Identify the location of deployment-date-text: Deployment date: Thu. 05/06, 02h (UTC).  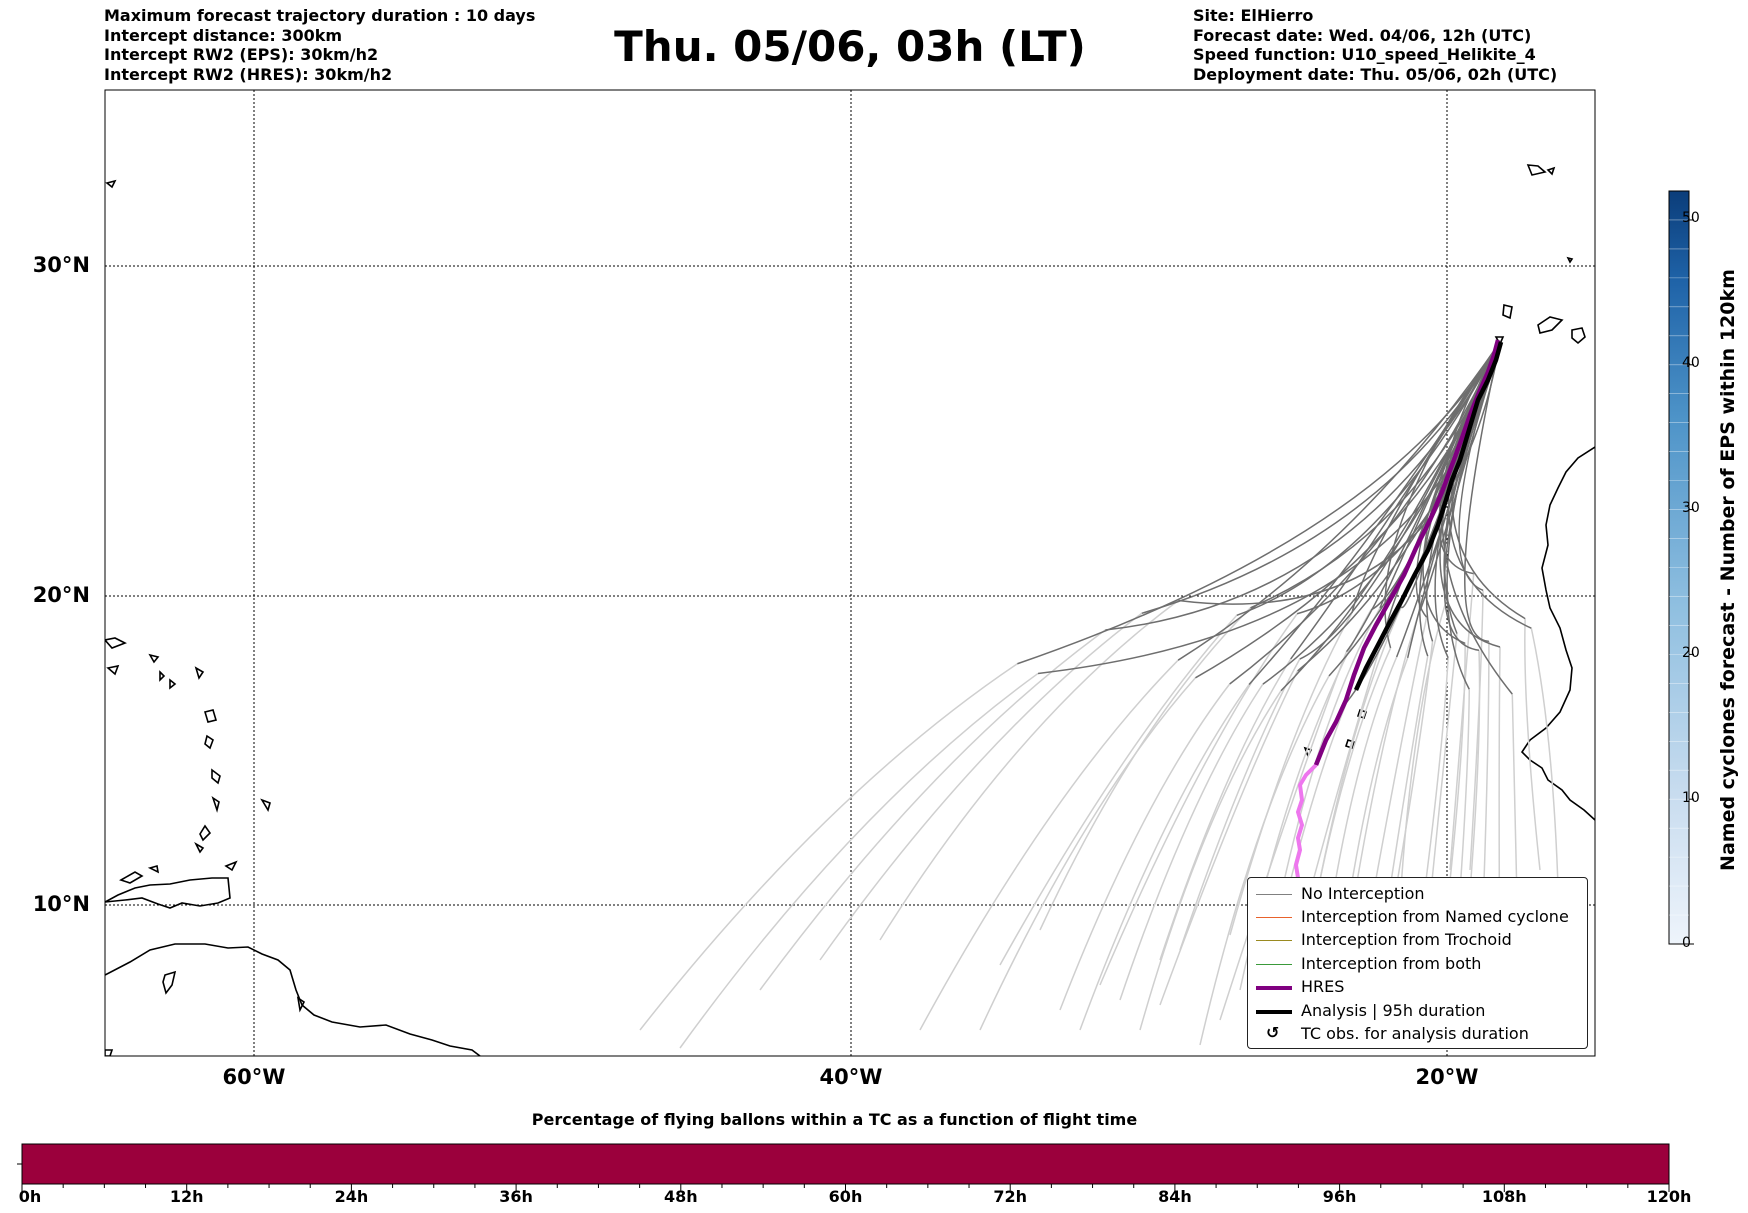
(1375, 74).